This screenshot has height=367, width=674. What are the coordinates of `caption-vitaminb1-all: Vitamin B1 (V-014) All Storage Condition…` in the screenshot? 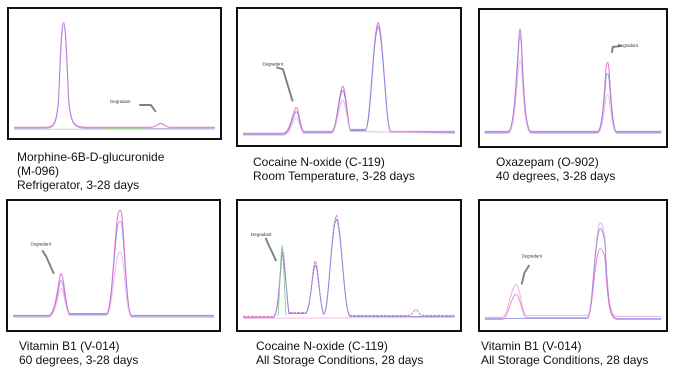 It's located at (564, 353).